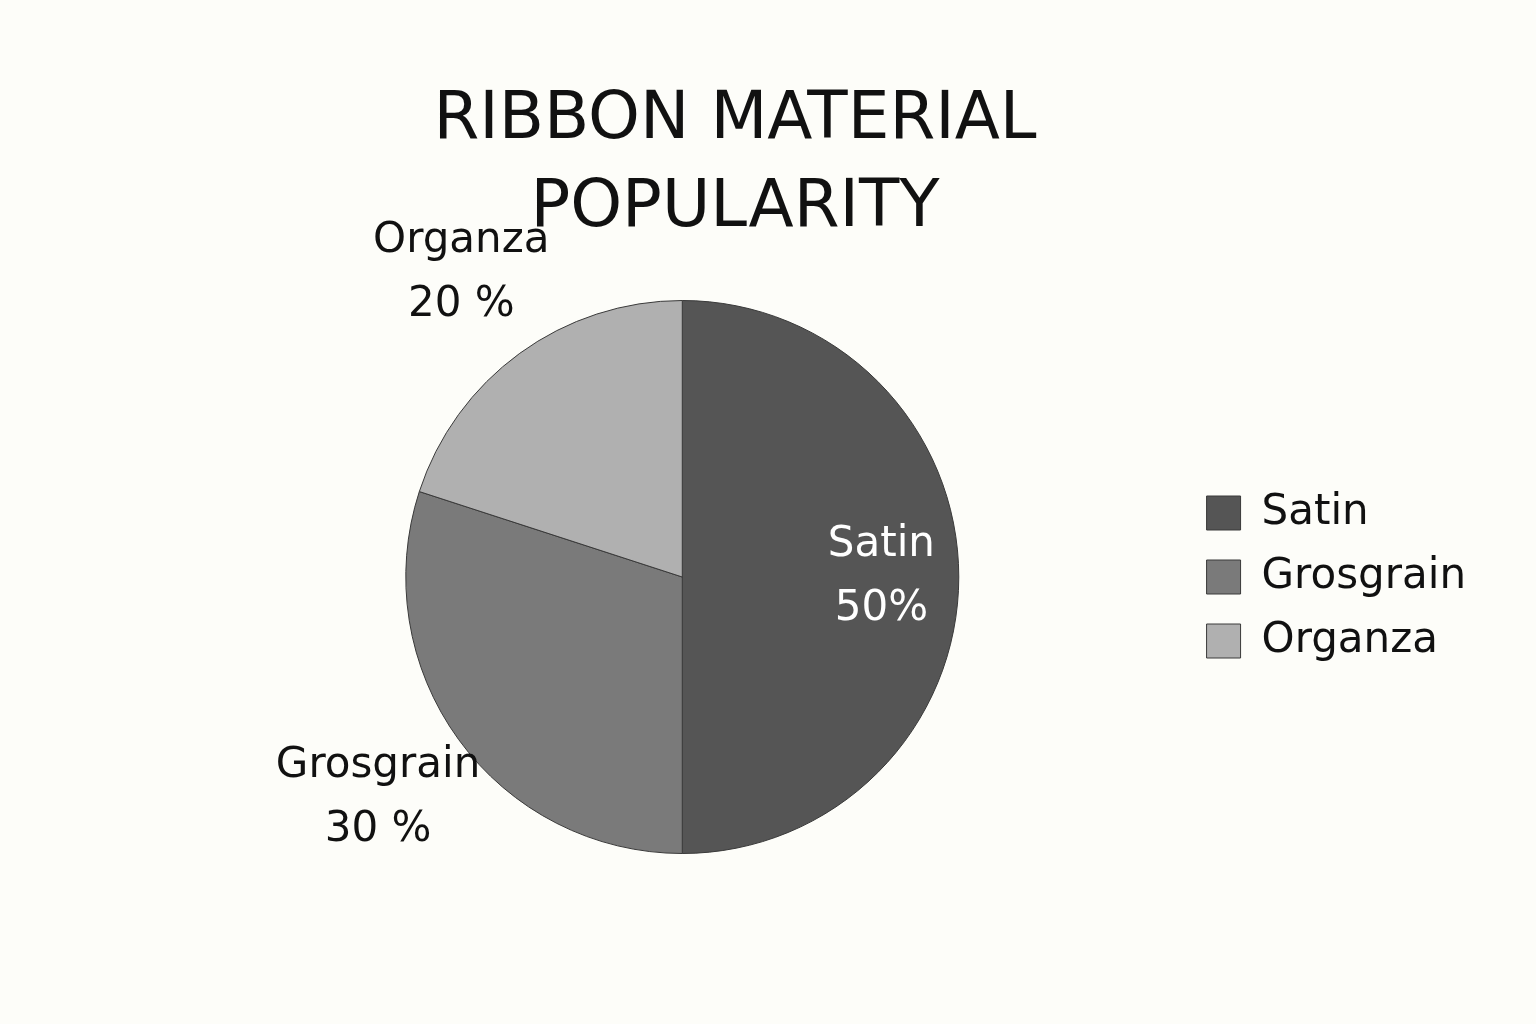  What do you see at coordinates (378, 762) in the screenshot?
I see `slice-label: Grosgrain` at bounding box center [378, 762].